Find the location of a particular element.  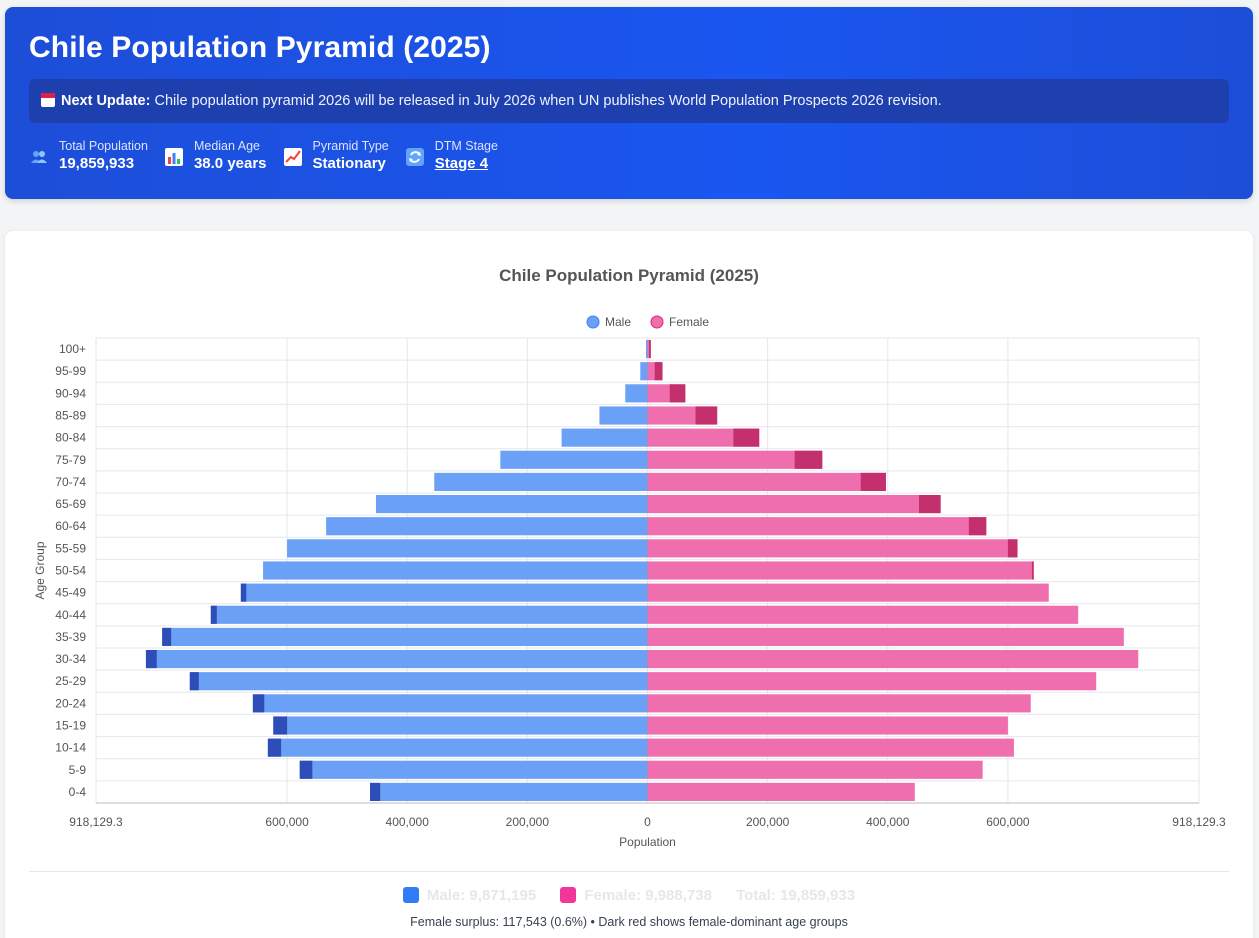

stat-value: Stationary is located at coordinates (349, 163).